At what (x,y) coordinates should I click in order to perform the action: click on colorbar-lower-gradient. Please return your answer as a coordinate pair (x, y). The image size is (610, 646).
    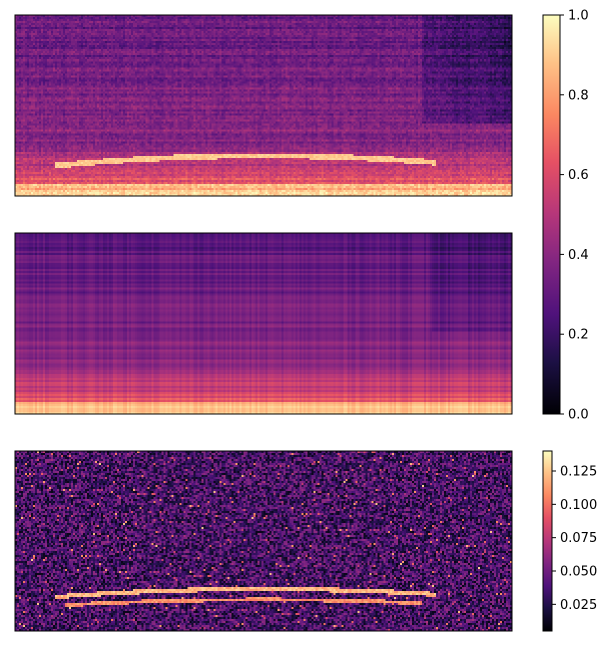
    Looking at the image, I should click on (547, 541).